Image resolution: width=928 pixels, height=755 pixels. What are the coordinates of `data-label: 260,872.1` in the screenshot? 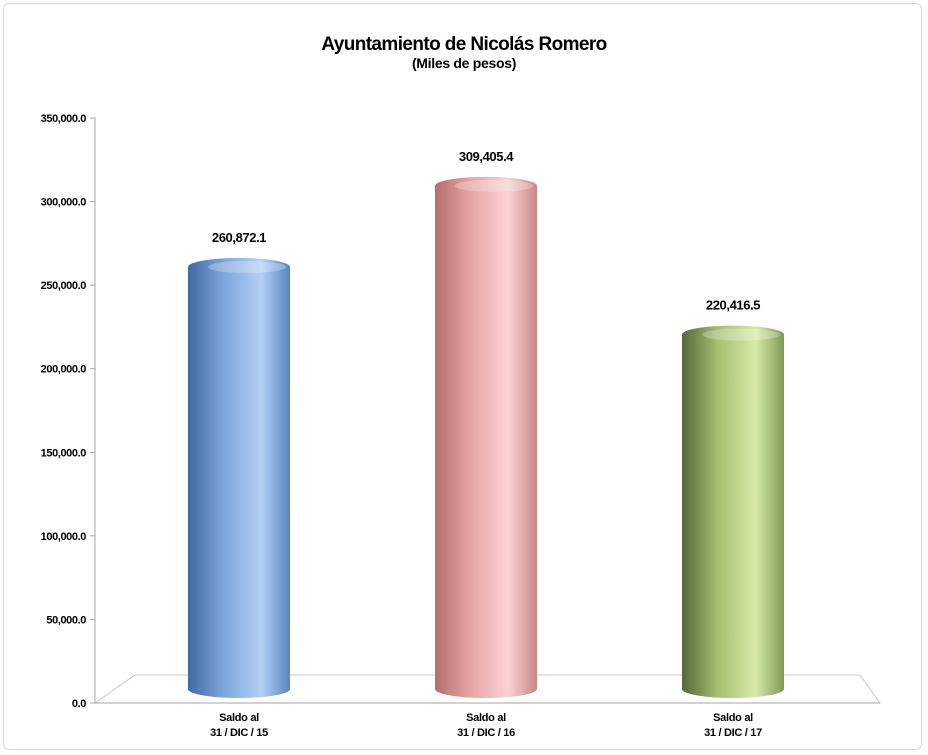 It's located at (239, 237).